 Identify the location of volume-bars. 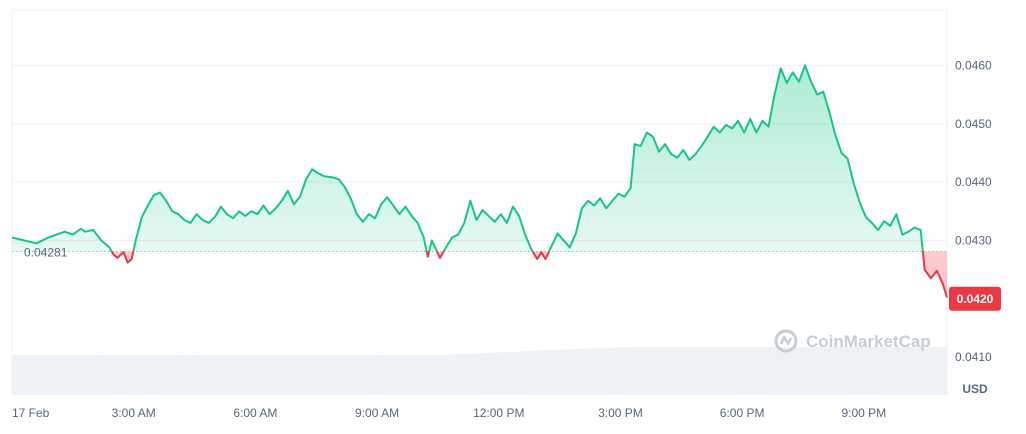
(480, 371).